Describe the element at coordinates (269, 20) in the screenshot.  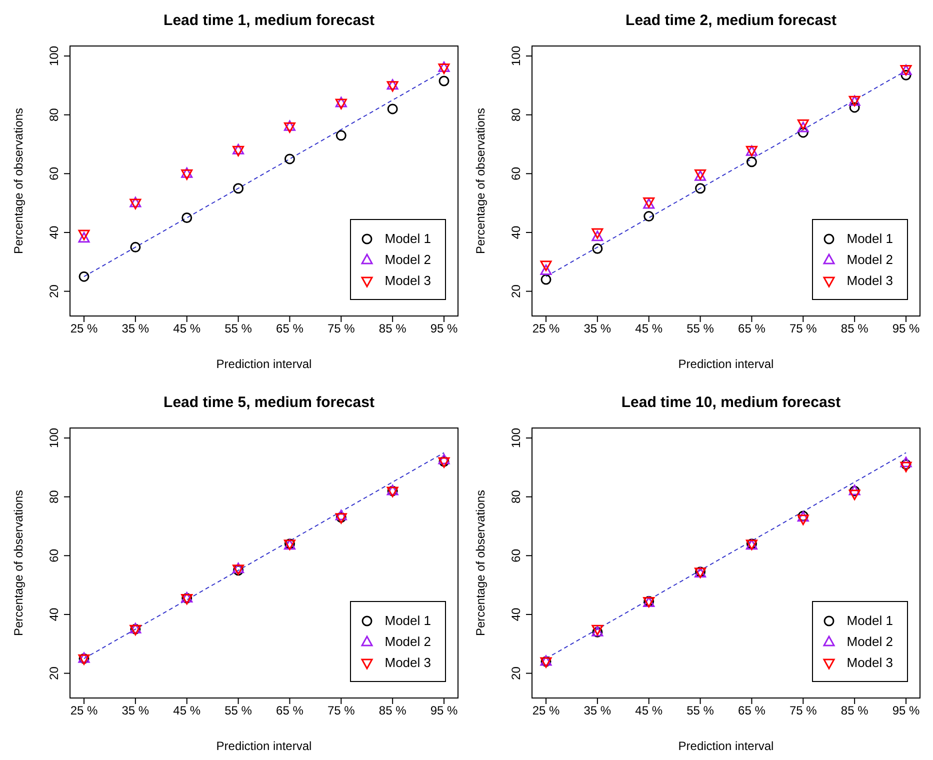
I see `chart-title: Lead time 1, medium forecast` at that location.